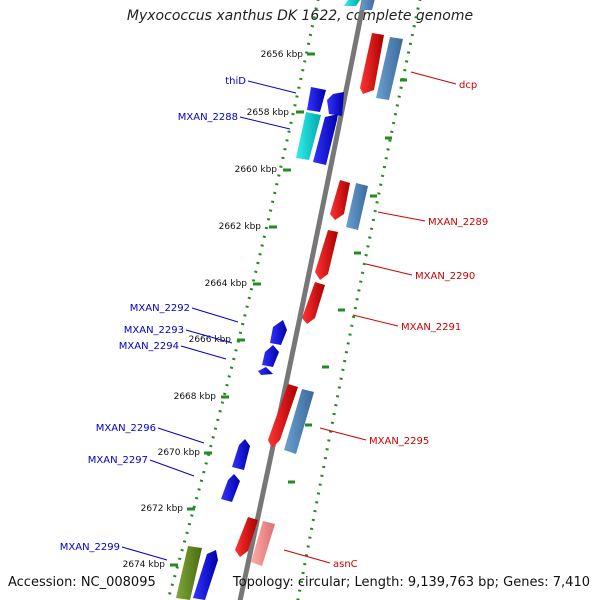 This screenshot has width=600, height=600. What do you see at coordinates (445, 276) in the screenshot?
I see `gene-label-mxan-2290: MXAN_2290` at bounding box center [445, 276].